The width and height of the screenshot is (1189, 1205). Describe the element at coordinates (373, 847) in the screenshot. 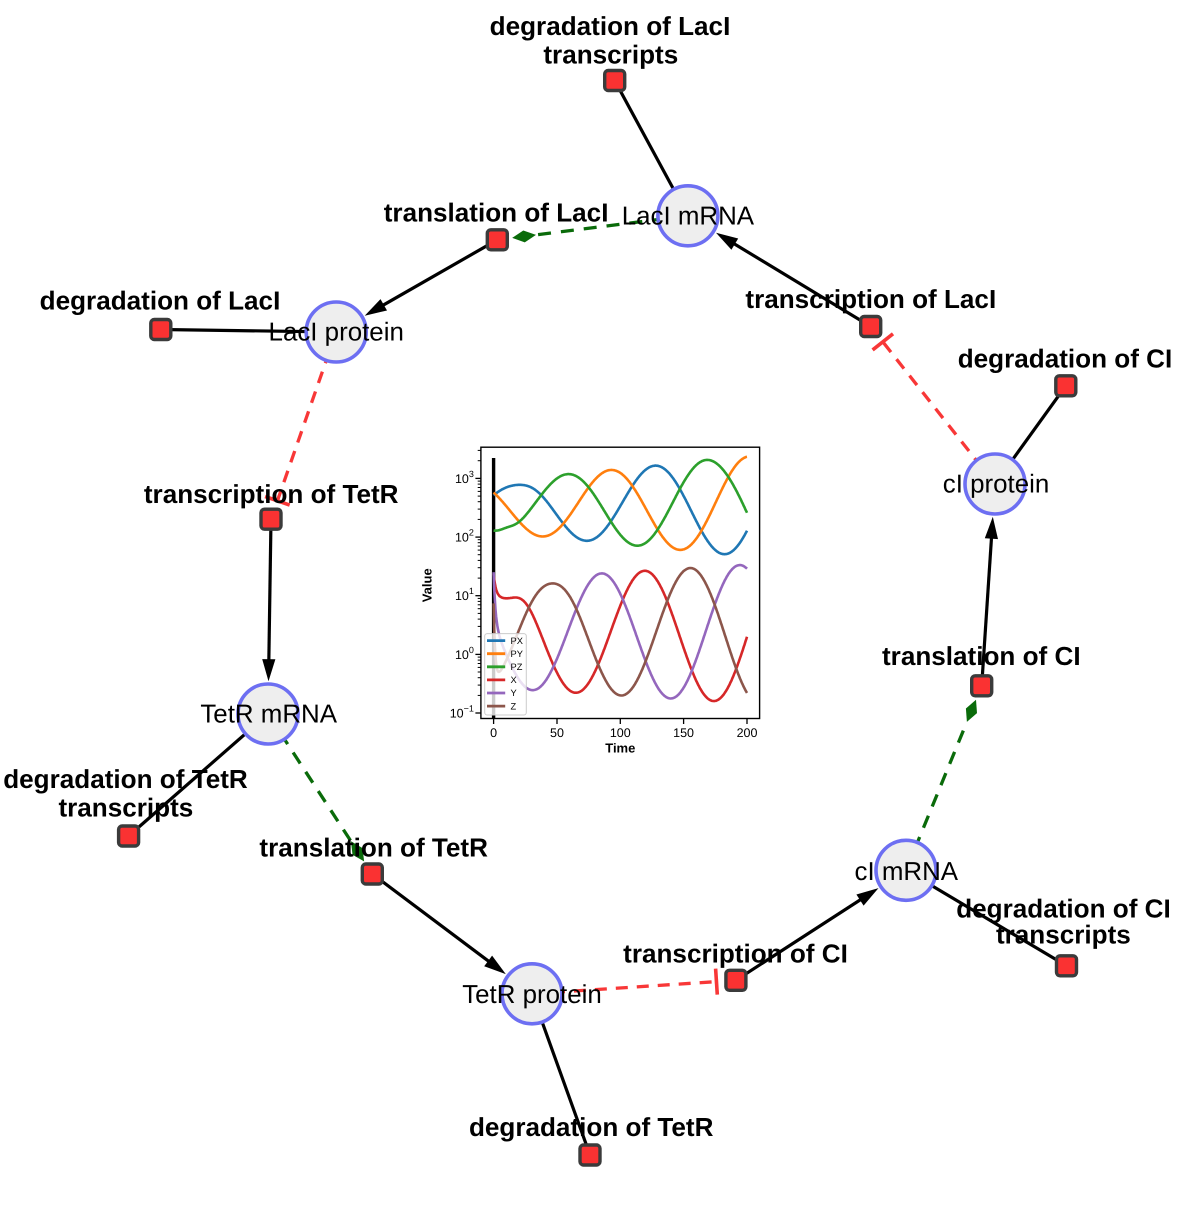

I see `svg-text: translation of TetR` at that location.